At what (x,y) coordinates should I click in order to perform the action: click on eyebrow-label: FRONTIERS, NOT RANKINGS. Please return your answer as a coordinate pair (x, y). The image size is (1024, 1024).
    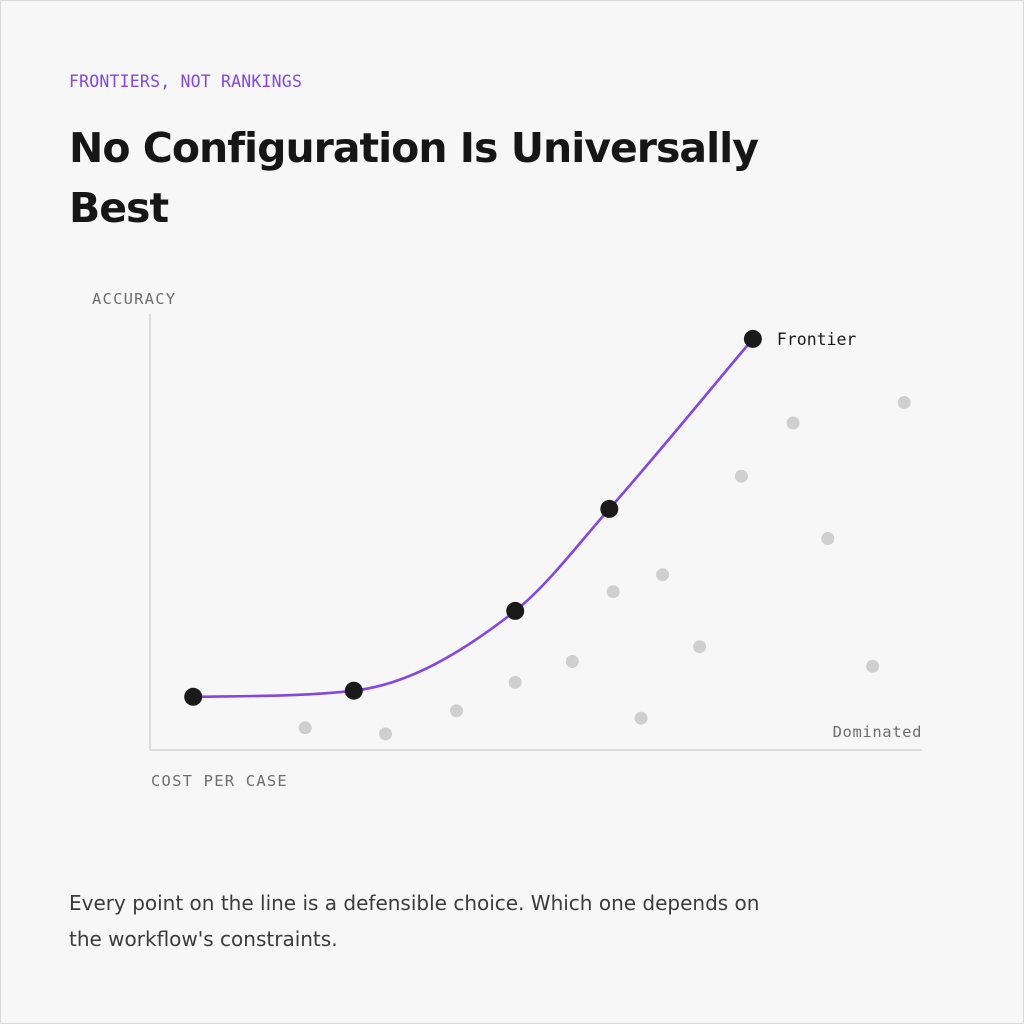
    Looking at the image, I should click on (186, 81).